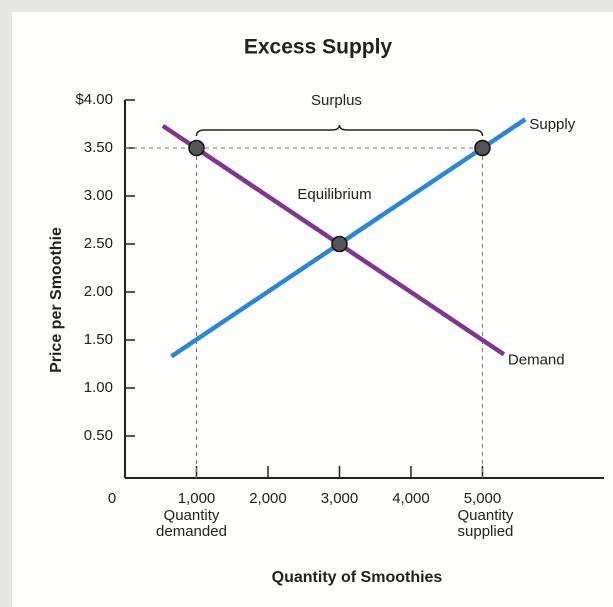 This screenshot has height=607, width=613. Describe the element at coordinates (191, 531) in the screenshot. I see `annotation: demanded` at that location.